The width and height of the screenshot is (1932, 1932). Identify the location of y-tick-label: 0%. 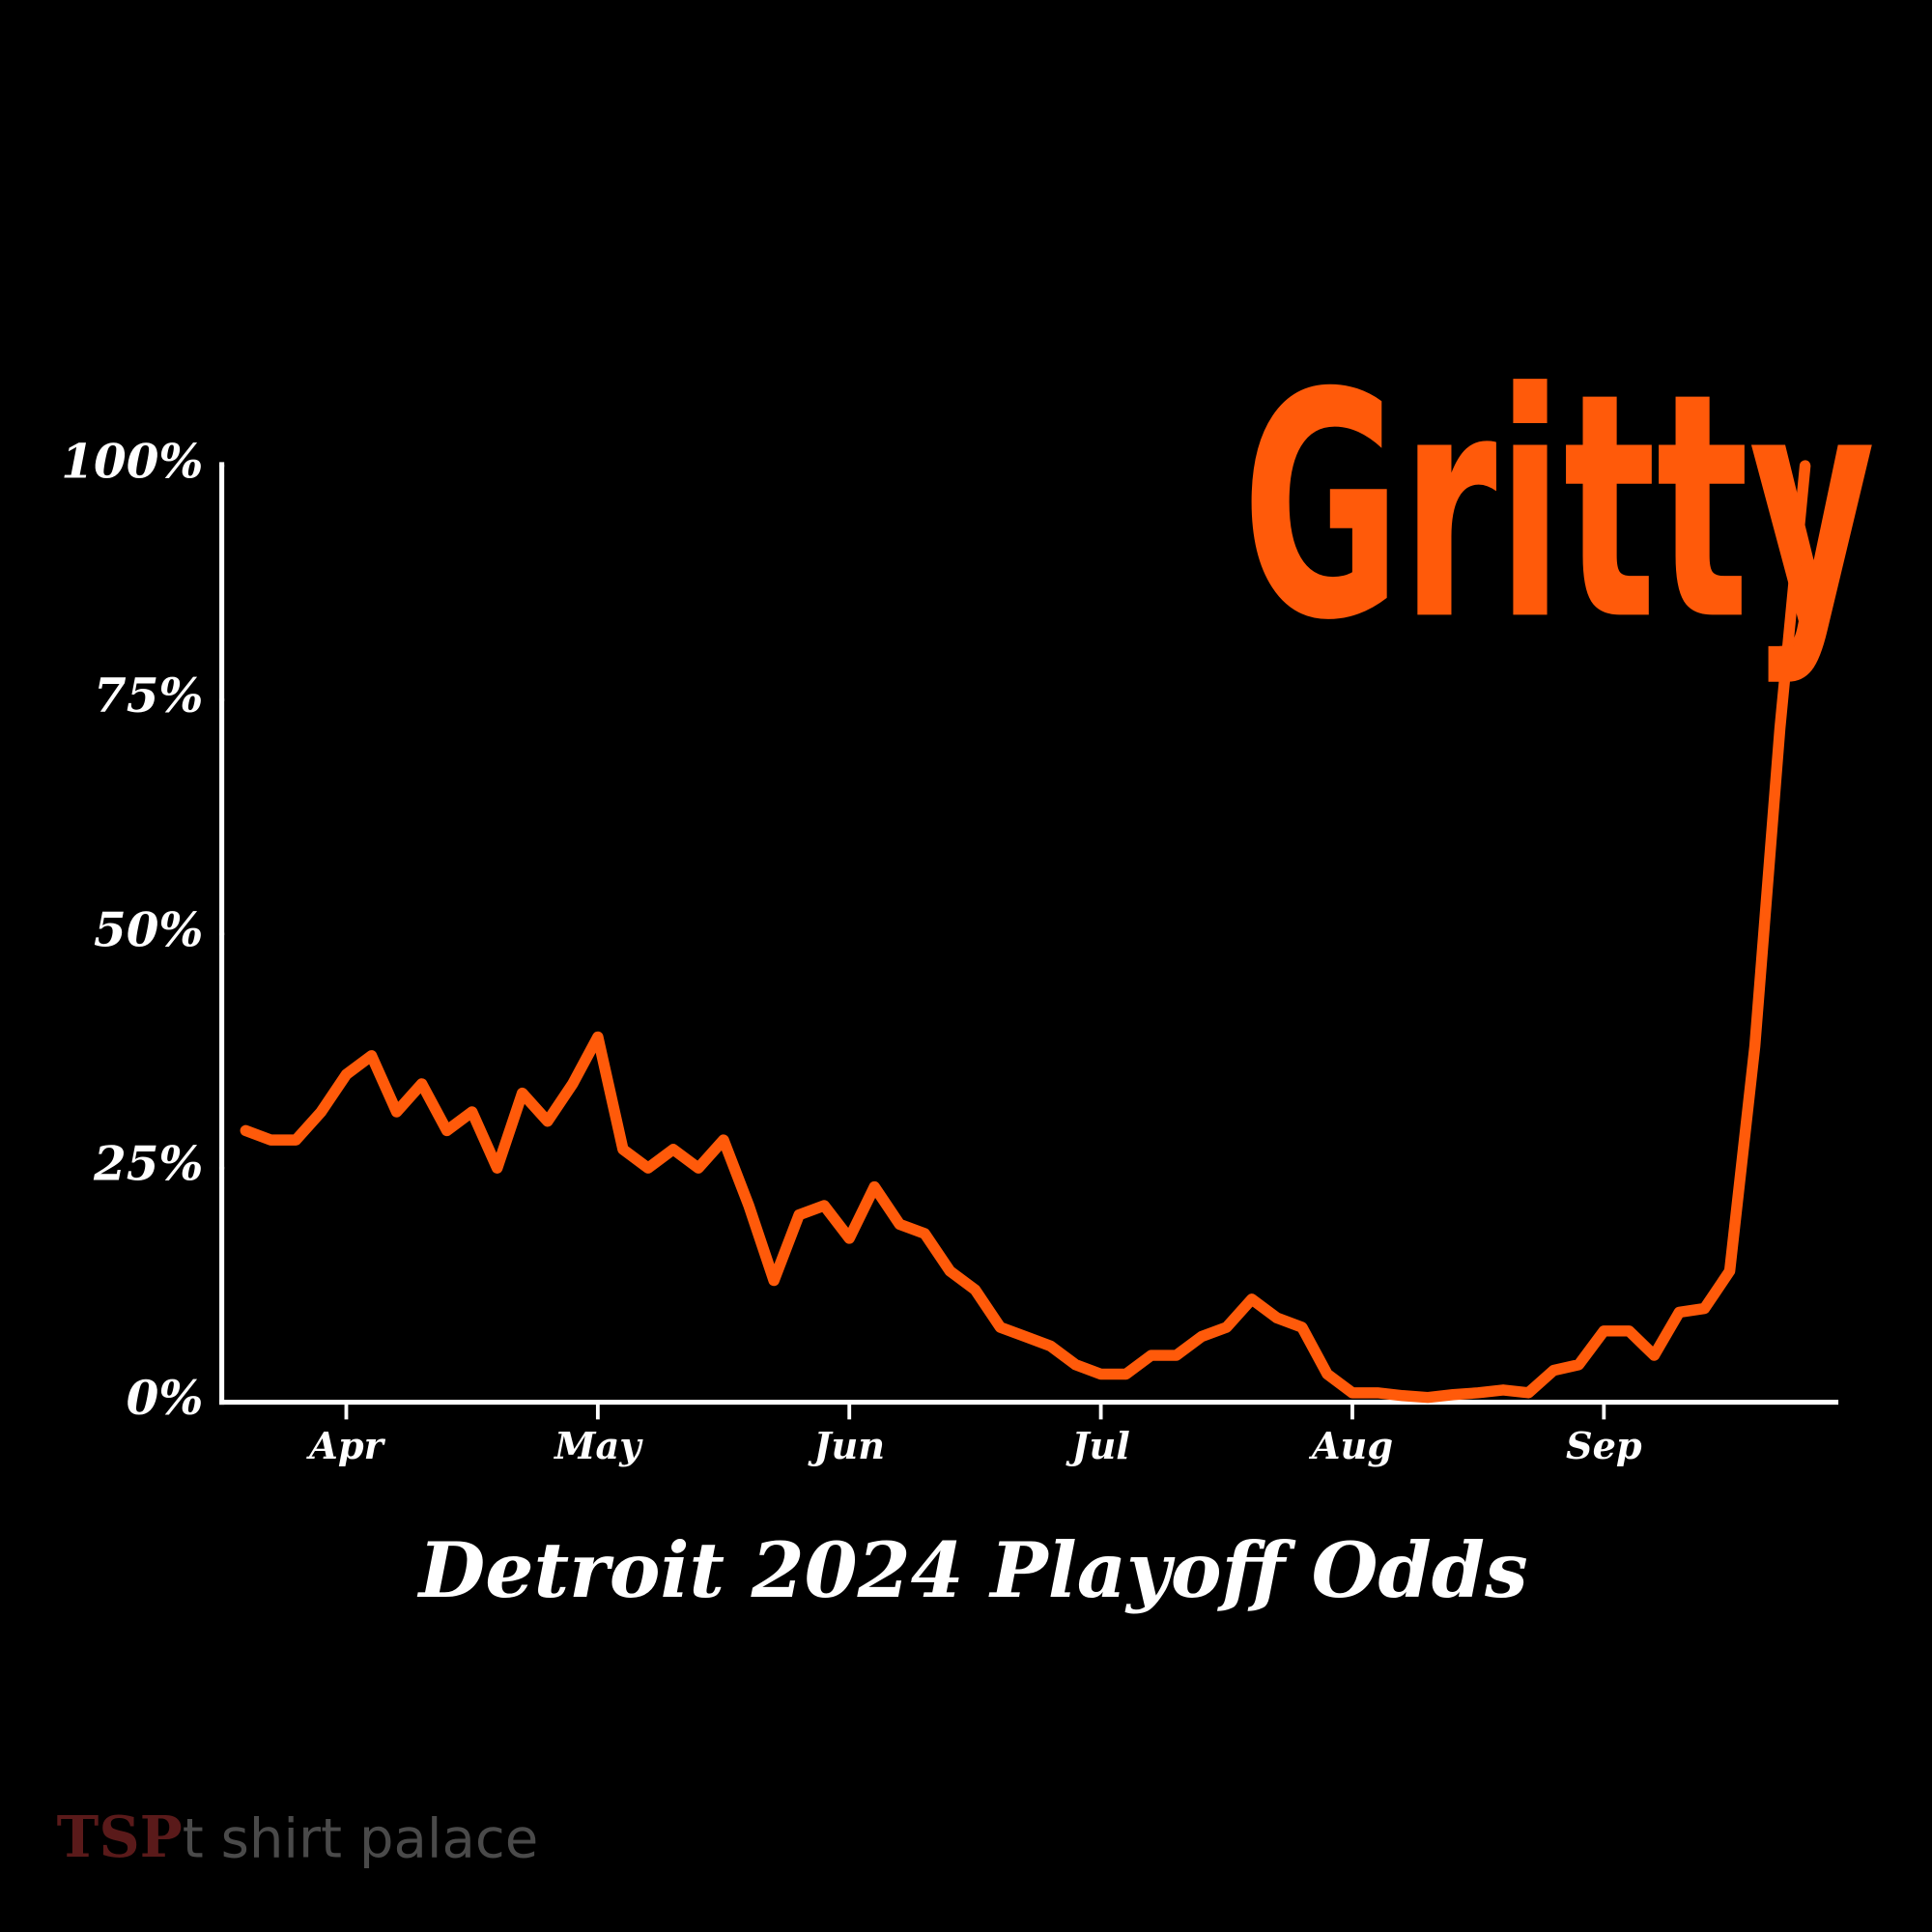
(165, 1398).